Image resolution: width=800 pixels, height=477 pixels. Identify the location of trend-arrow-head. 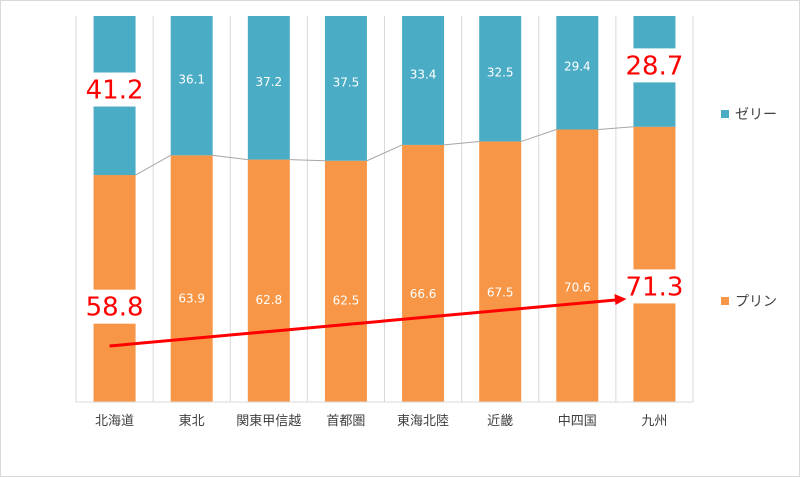
(620, 299).